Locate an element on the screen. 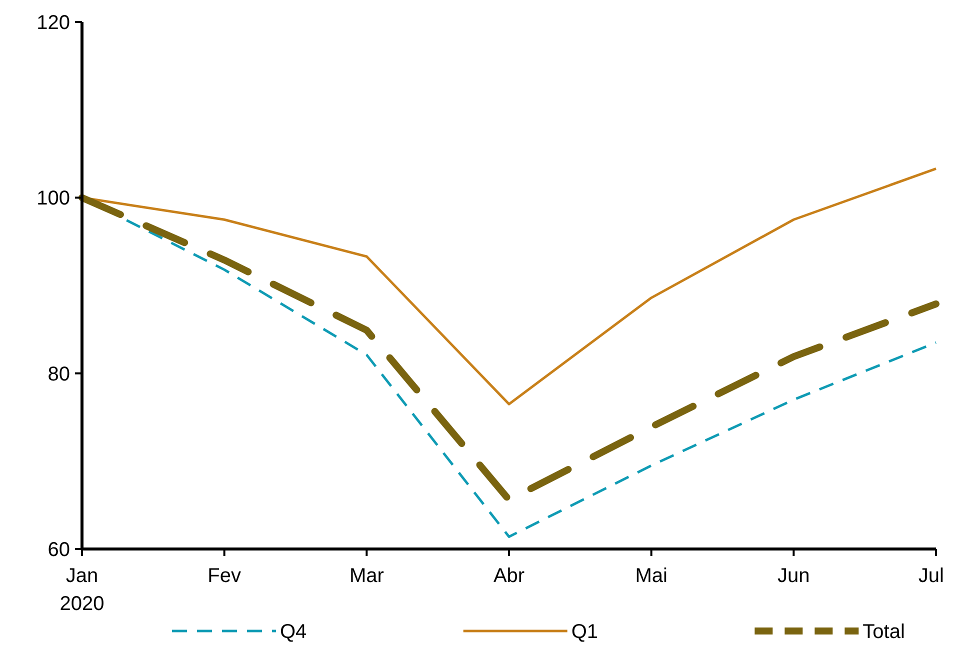 The height and width of the screenshot is (652, 956). legend-label: Total is located at coordinates (883, 632).